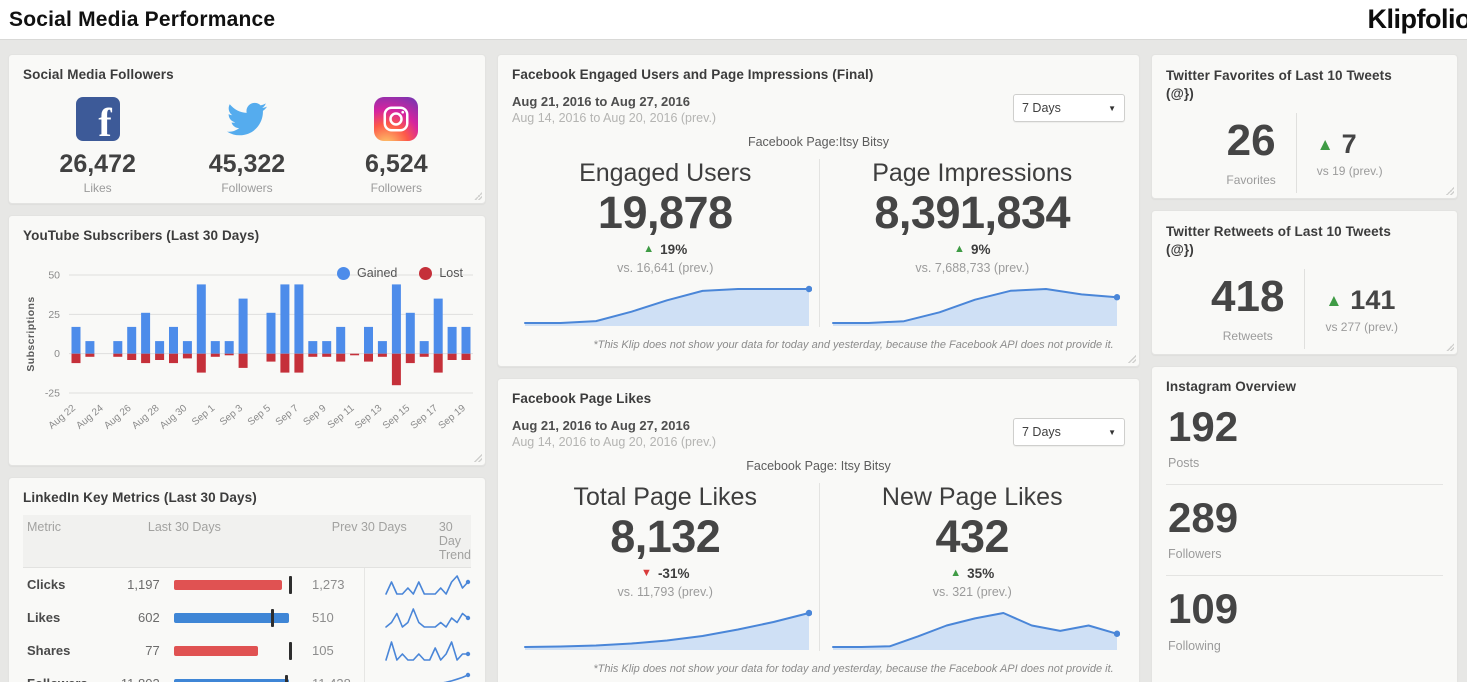  I want to click on retweets-value: 418, so click(1248, 297).